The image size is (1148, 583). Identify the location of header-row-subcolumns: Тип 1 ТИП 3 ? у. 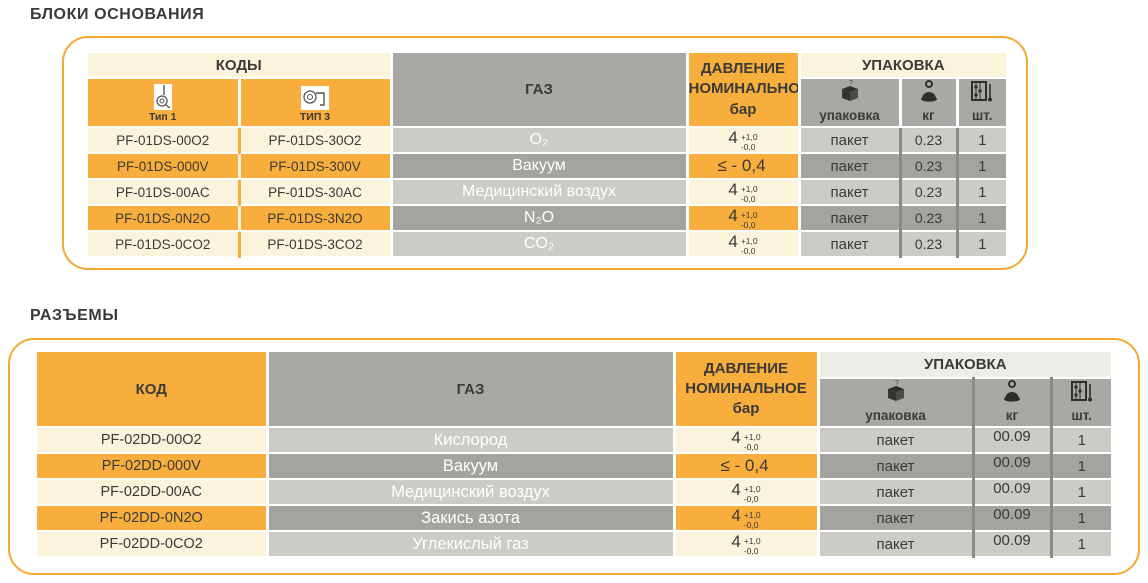
(547, 103).